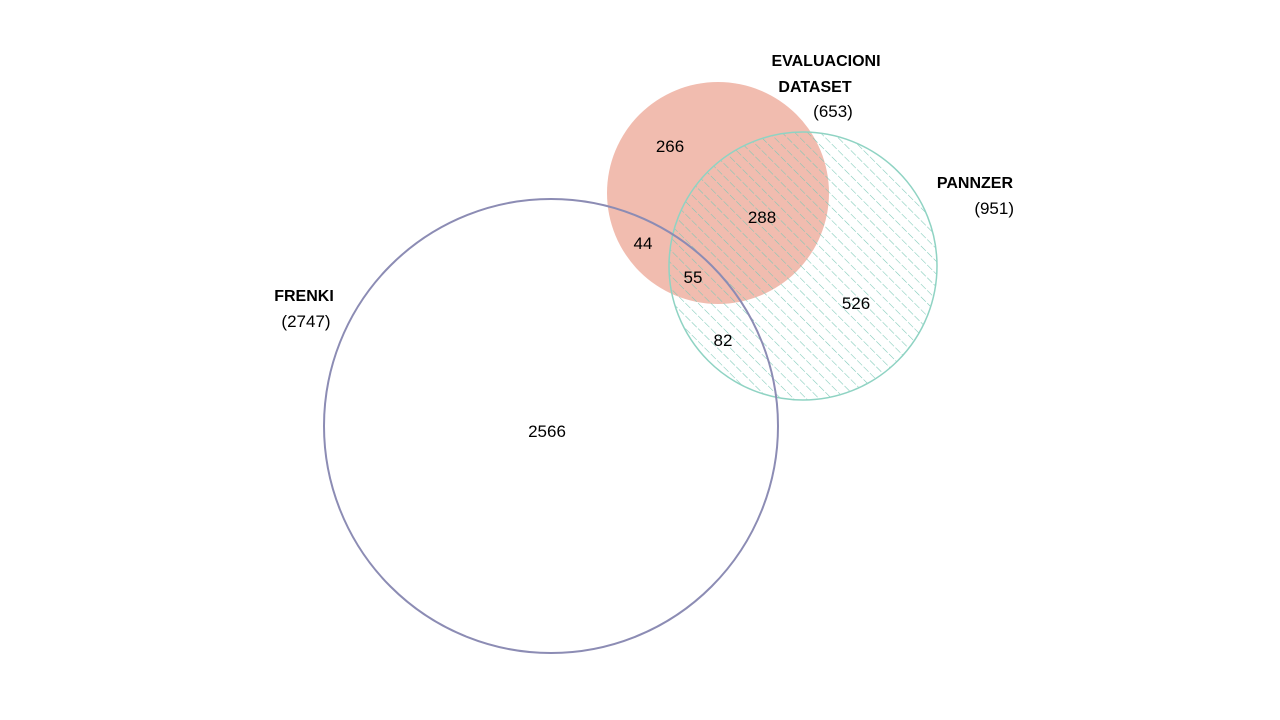  What do you see at coordinates (643, 243) in the screenshot?
I see `region-evaluacioni-frenki: 44` at bounding box center [643, 243].